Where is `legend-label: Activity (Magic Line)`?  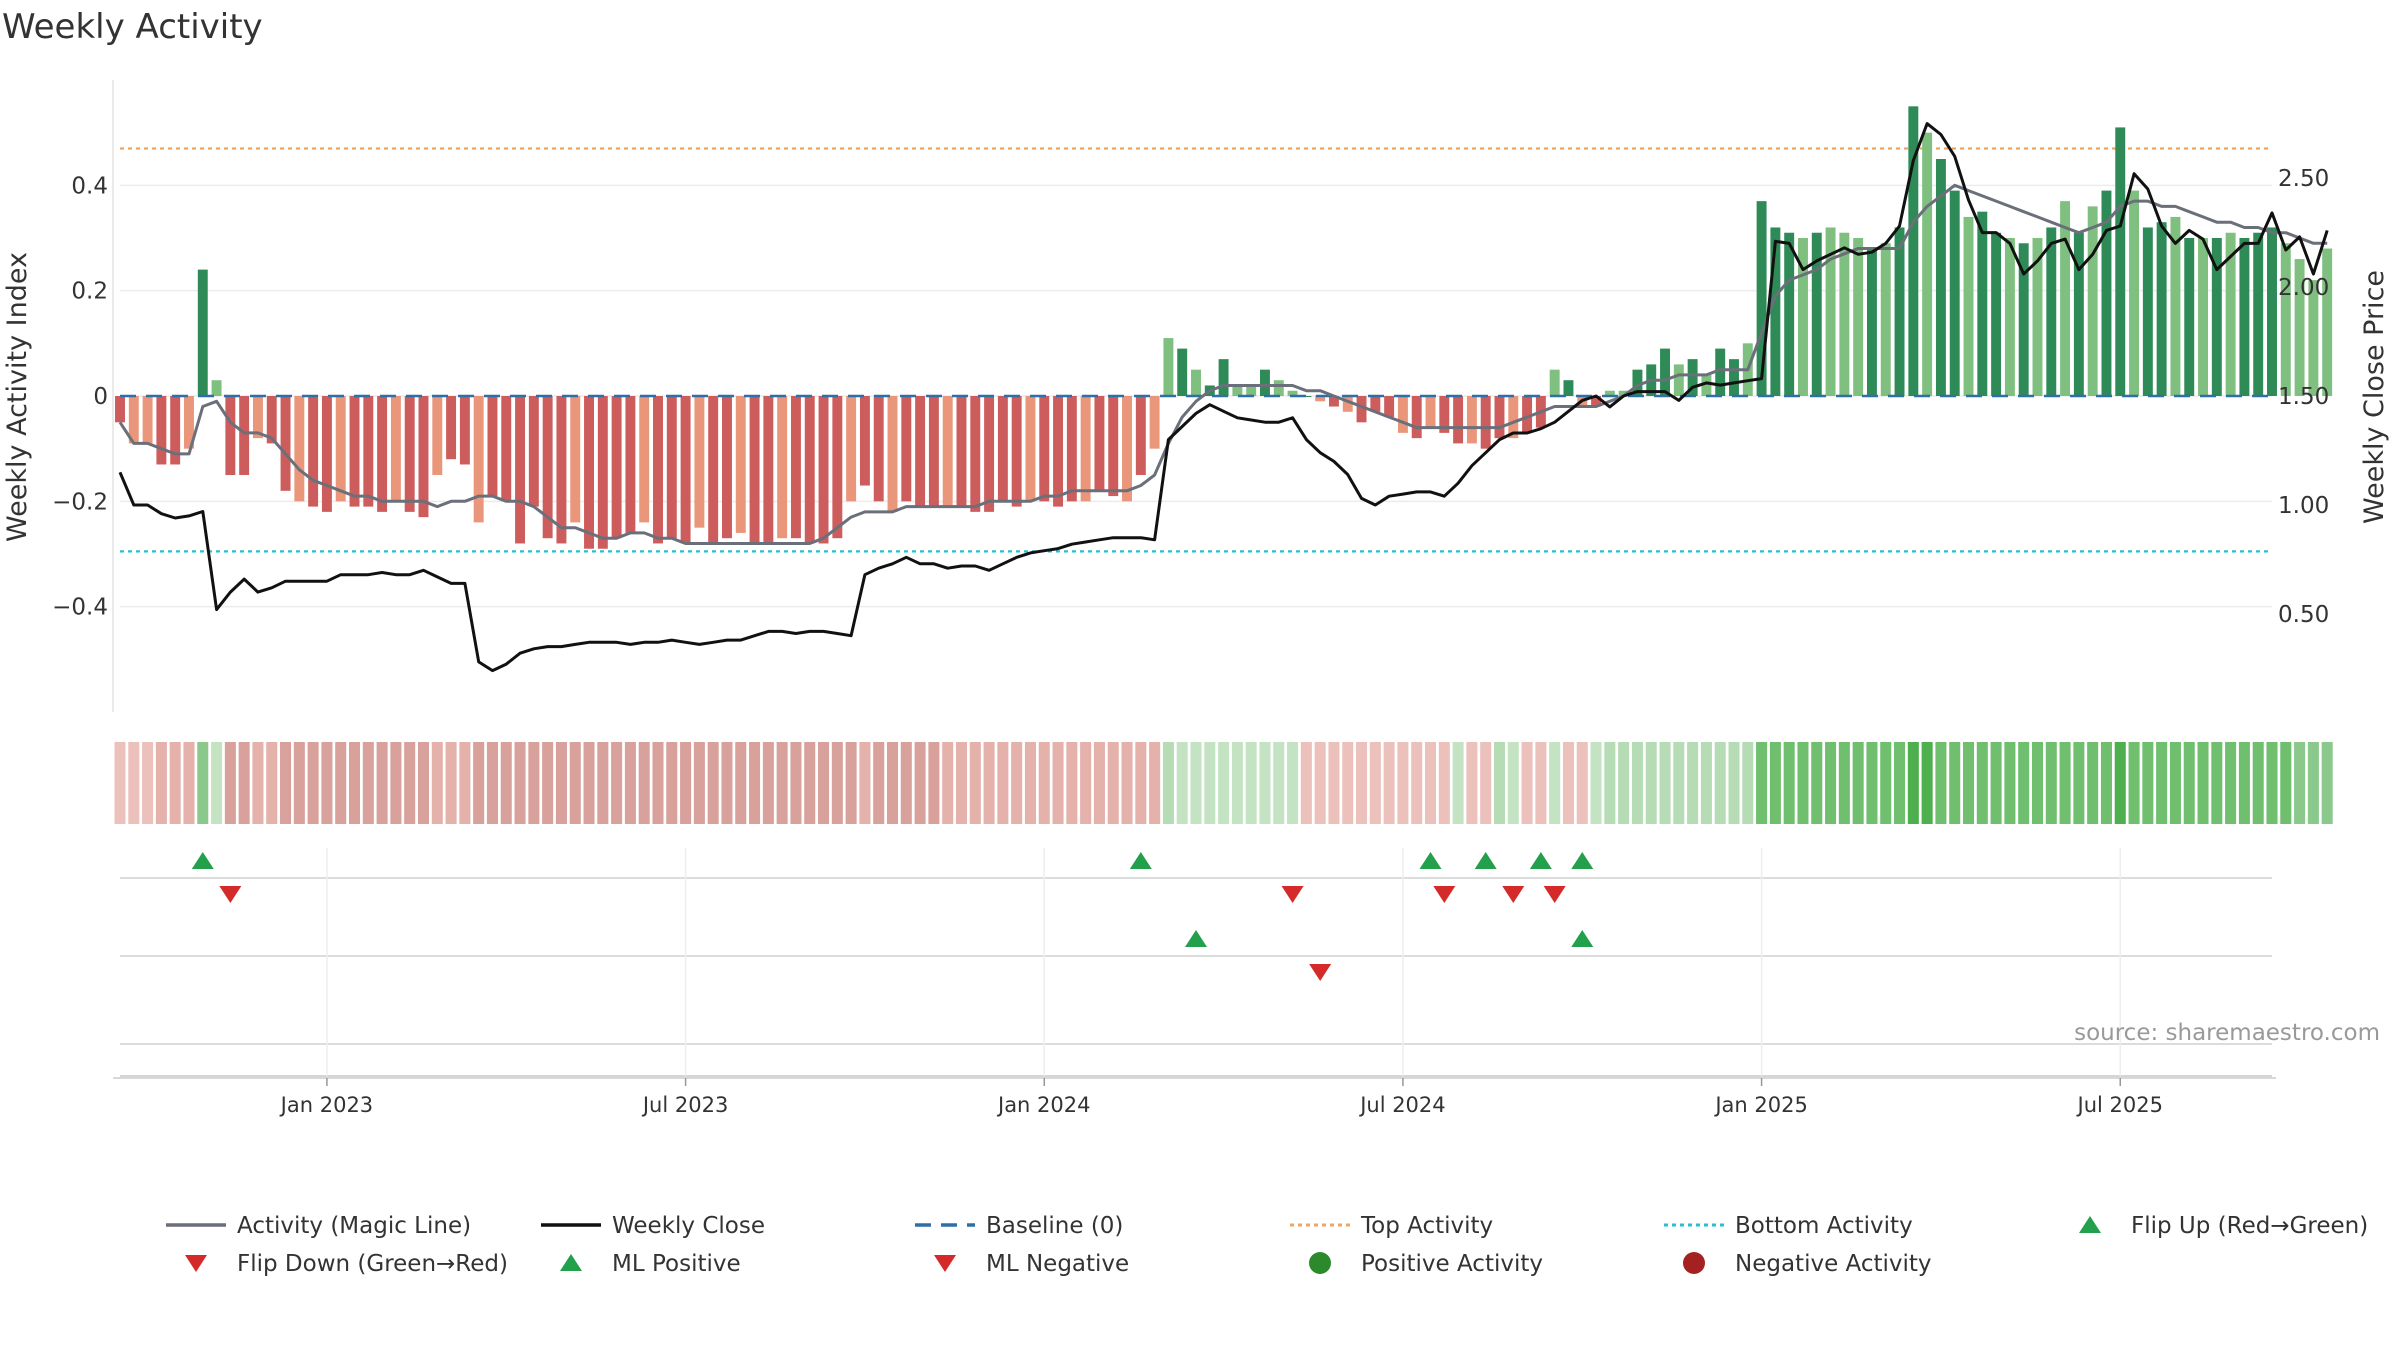
legend-label: Activity (Magic Line) is located at coordinates (354, 1226).